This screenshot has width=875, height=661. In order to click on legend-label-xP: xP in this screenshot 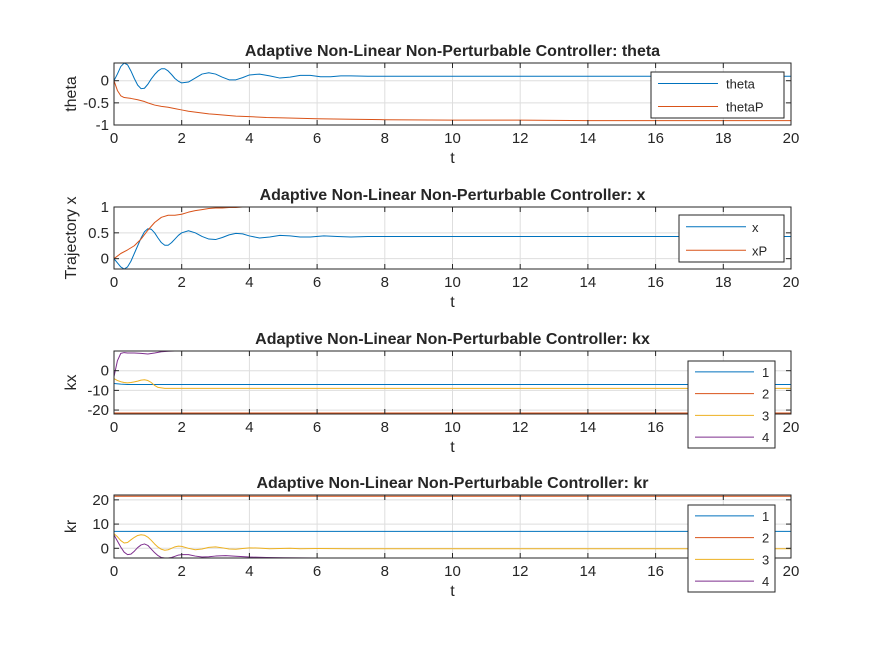, I will do `click(759, 250)`.